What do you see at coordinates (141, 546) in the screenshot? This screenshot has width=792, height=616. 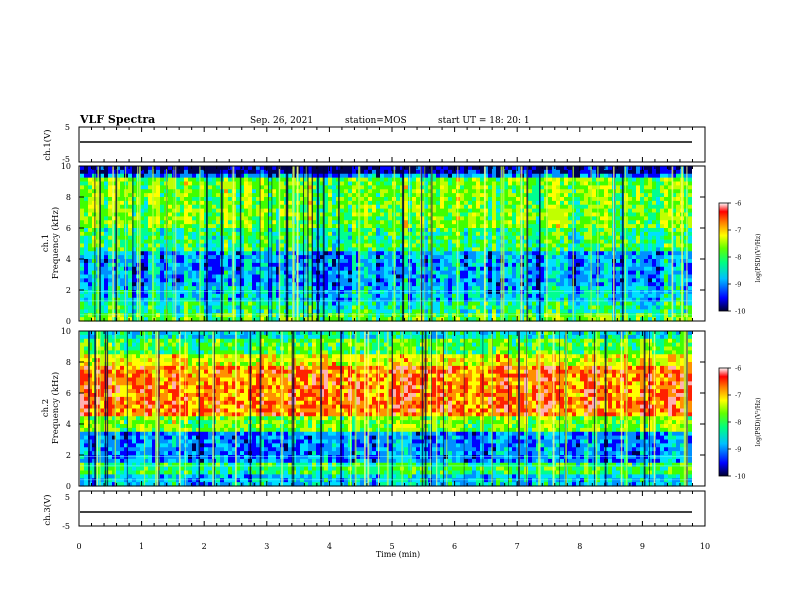 I see `x-tick-label: 1` at bounding box center [141, 546].